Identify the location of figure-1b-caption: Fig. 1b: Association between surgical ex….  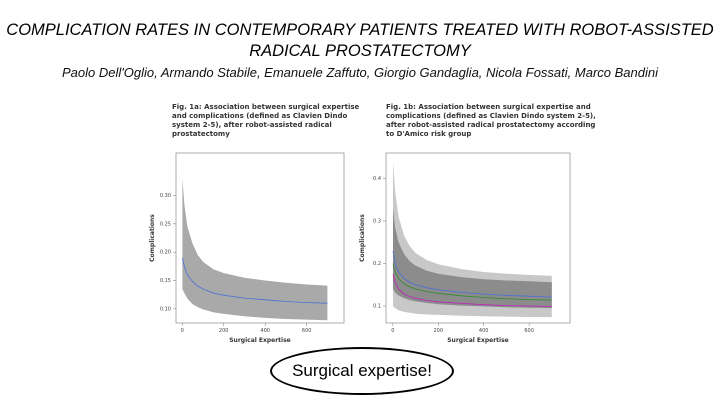
(491, 120).